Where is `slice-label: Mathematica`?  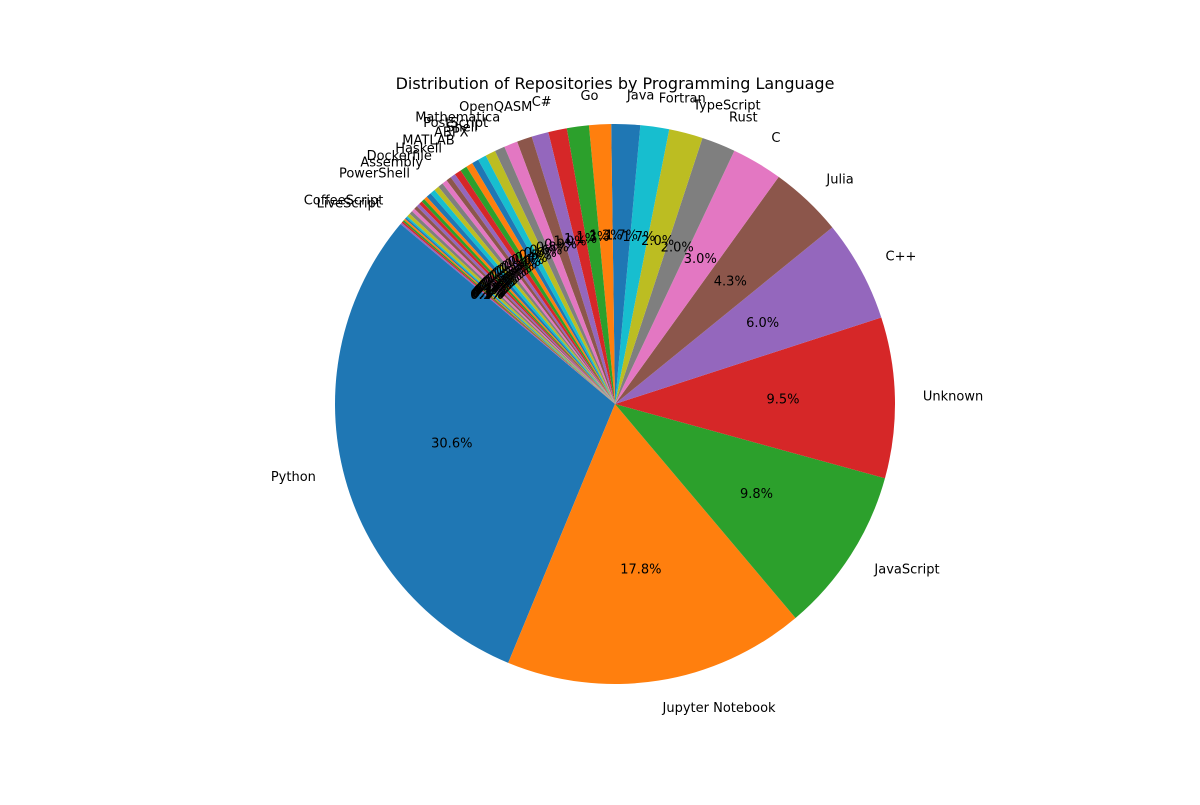
slice-label: Mathematica is located at coordinates (457, 118).